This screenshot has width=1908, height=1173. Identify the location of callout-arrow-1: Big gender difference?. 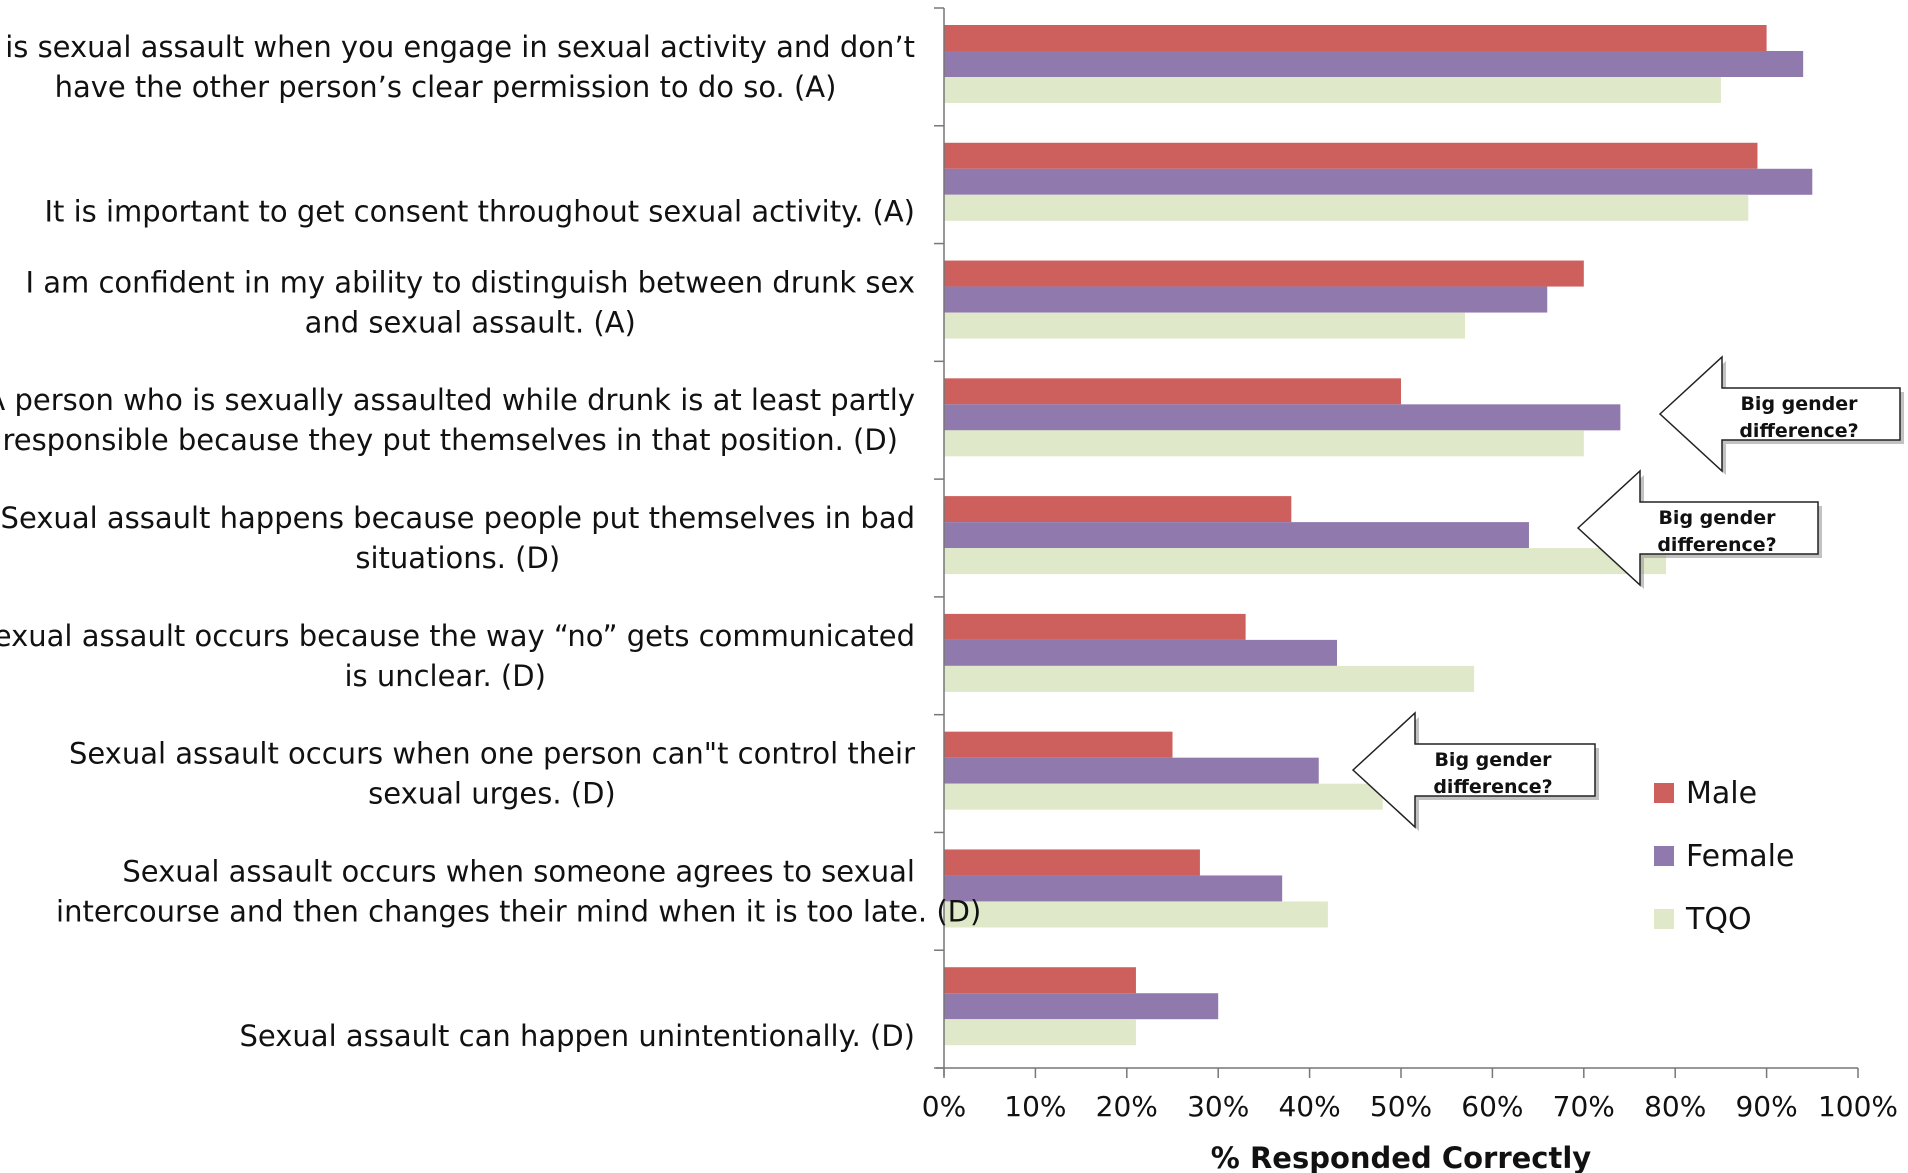
(1781, 415).